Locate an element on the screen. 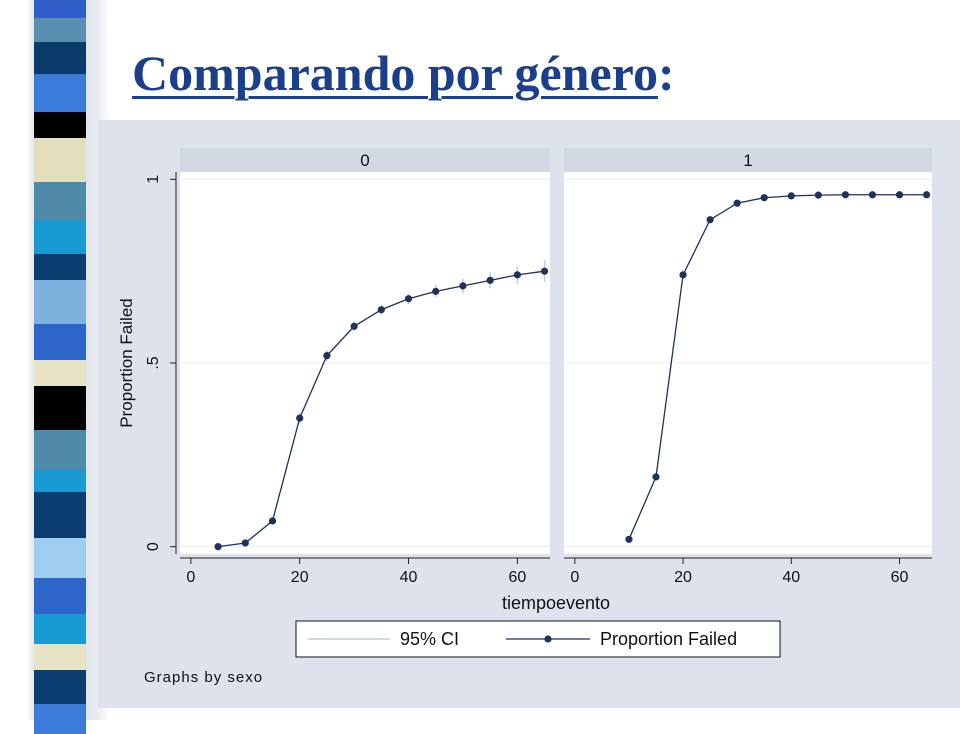 This screenshot has width=960, height=734. x-axis-title: tiempoevento is located at coordinates (556, 603).